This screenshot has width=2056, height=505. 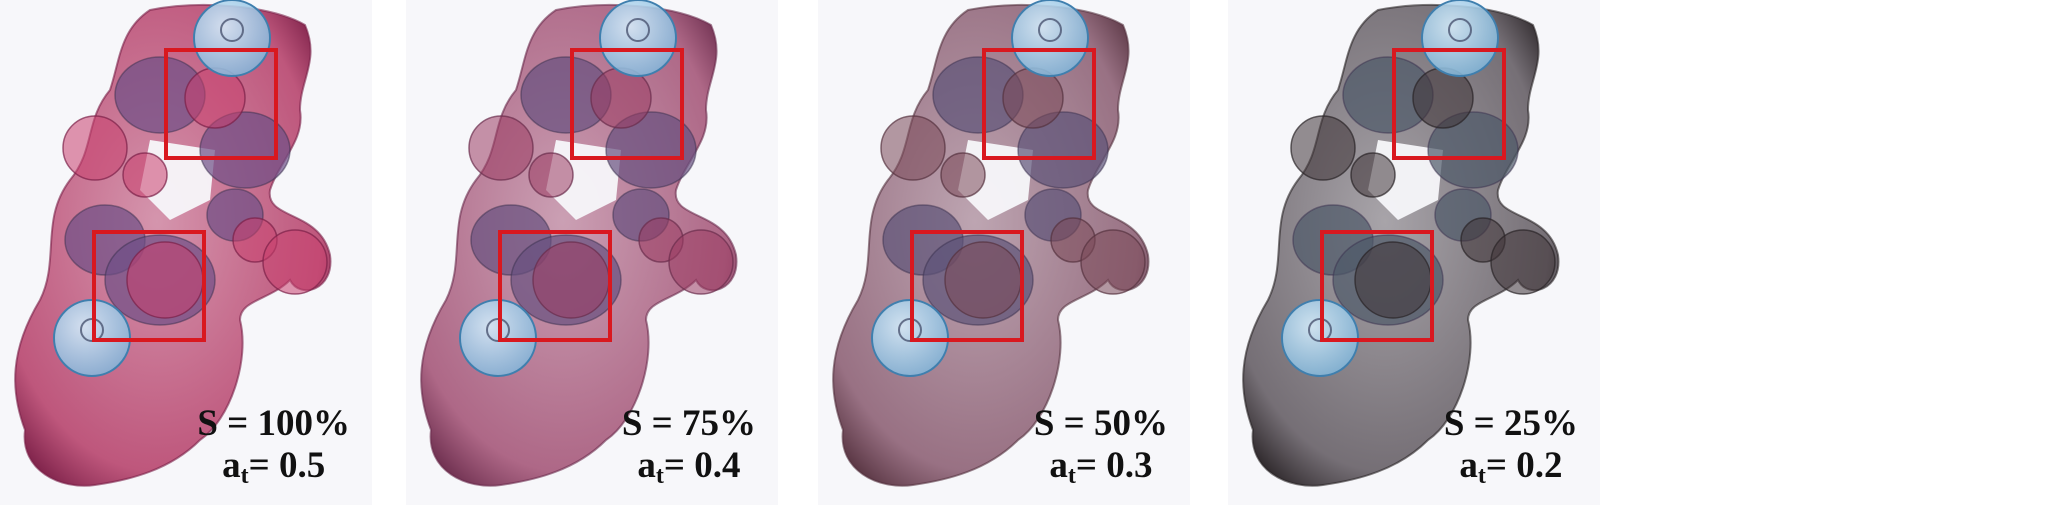 I want to click on caption: S = 25% at= 0.2, so click(x=1511, y=447).